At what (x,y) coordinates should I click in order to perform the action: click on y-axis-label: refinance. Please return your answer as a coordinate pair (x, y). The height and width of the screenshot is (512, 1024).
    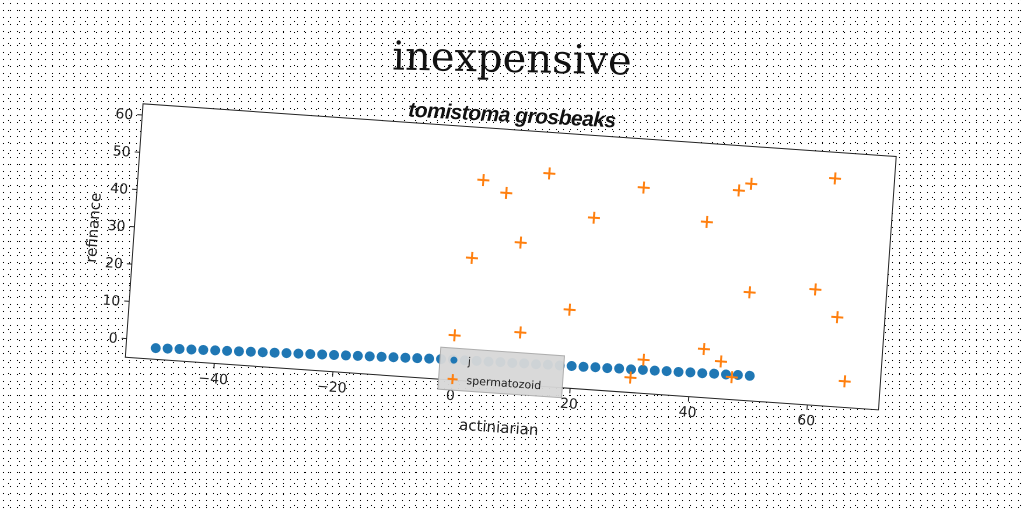
    Looking at the image, I should click on (93, 227).